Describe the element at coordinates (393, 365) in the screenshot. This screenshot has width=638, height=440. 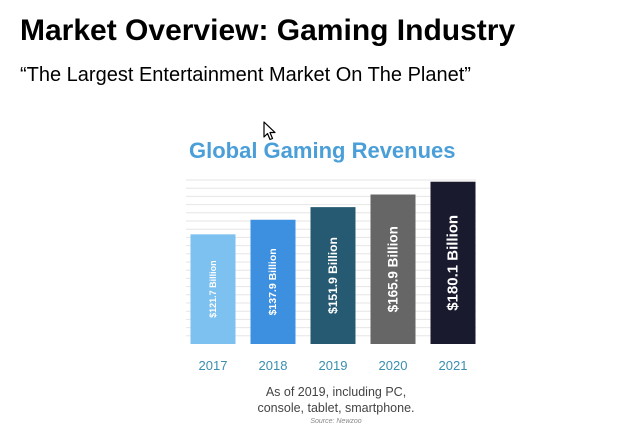
I see `x-tick-label: 2020` at that location.